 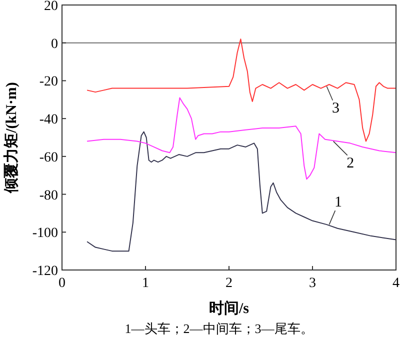 I want to click on y-tick-label: -80, so click(x=48, y=196).